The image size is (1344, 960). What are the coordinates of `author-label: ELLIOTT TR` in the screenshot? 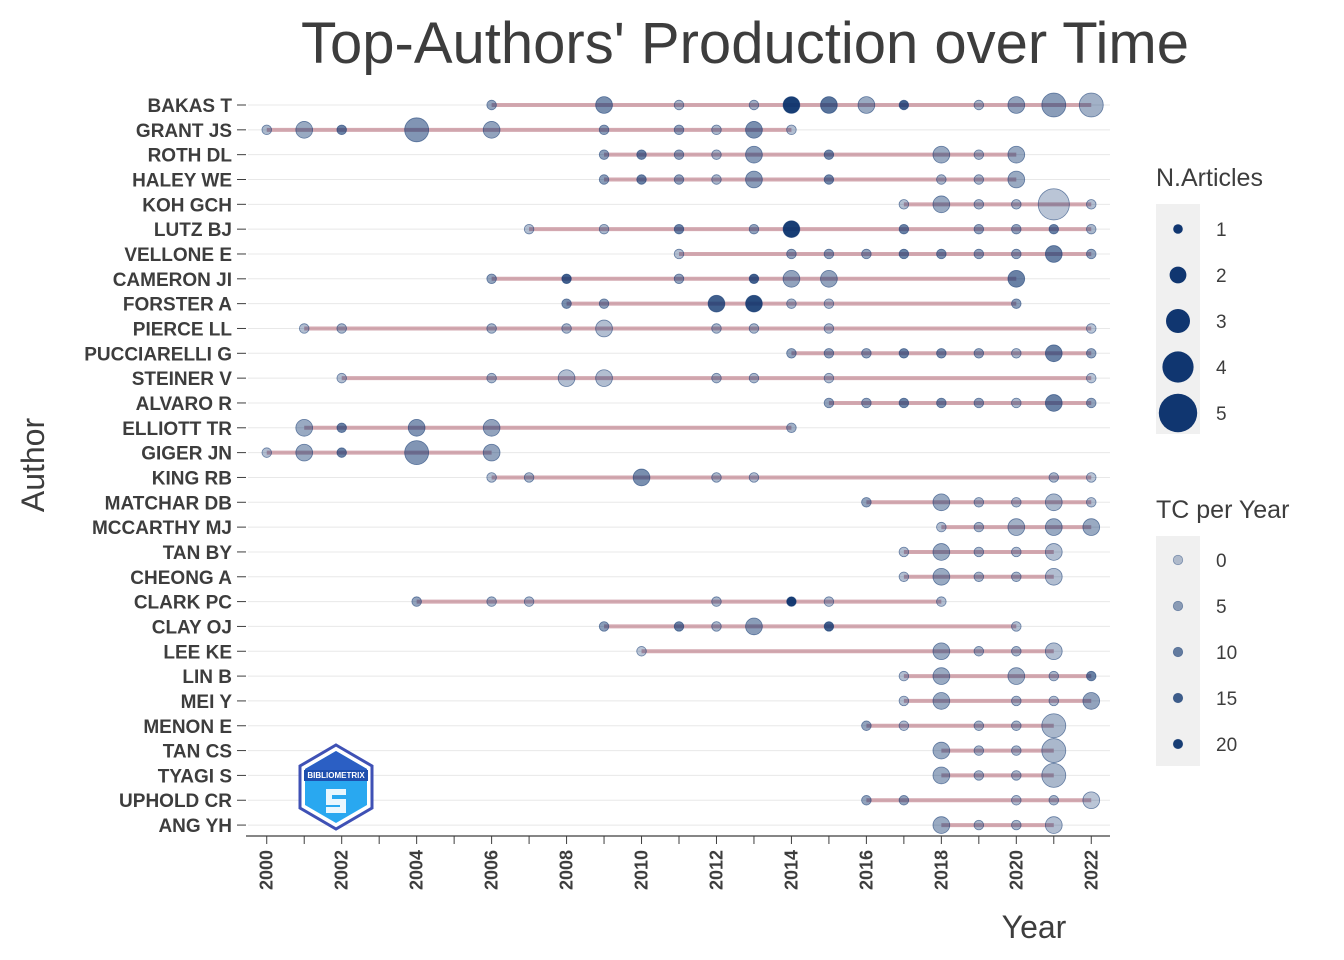 It's located at (177, 429).